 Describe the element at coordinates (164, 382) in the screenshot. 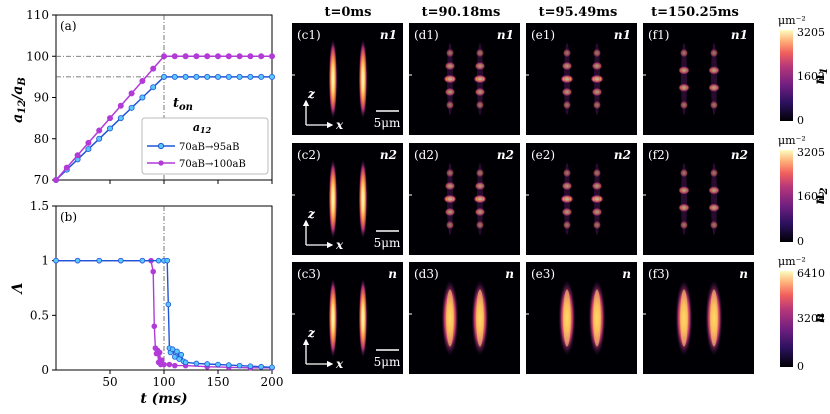

I see `panel-b-xtick-label: 100` at that location.